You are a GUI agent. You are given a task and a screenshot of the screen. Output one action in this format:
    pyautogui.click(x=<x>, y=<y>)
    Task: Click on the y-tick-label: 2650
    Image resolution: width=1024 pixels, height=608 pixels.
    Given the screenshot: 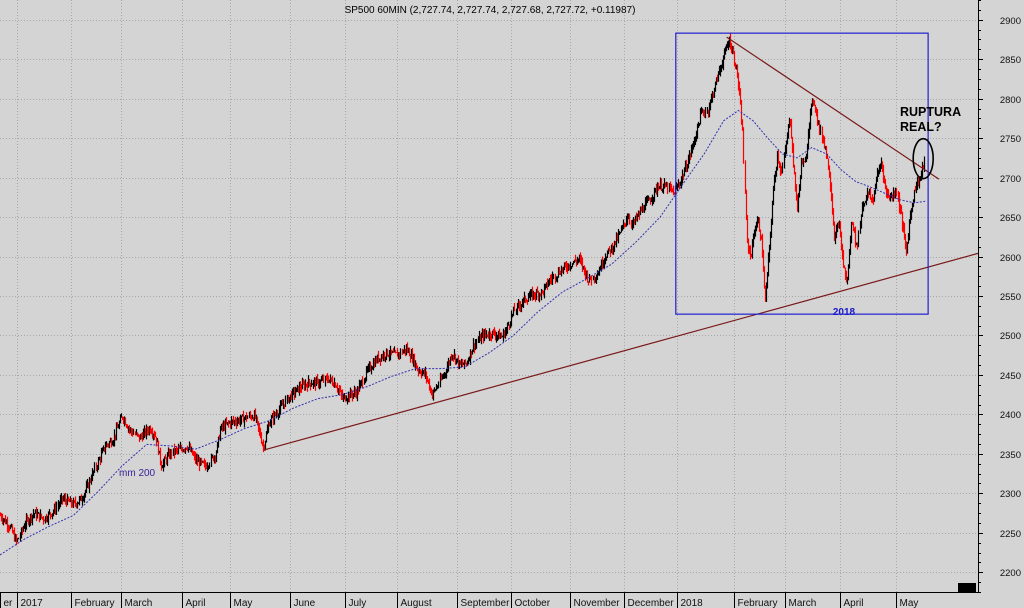 What is the action you would take?
    pyautogui.click(x=1010, y=218)
    